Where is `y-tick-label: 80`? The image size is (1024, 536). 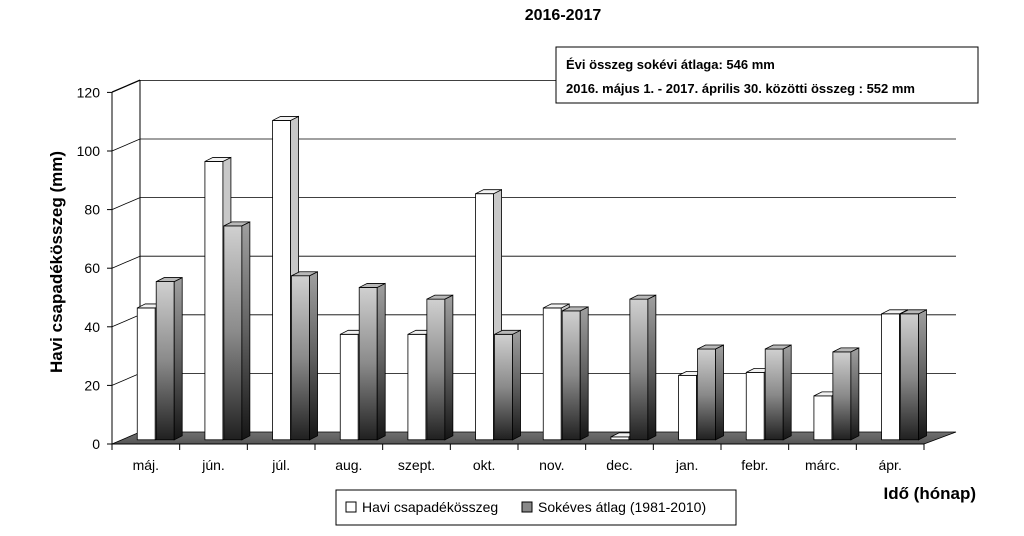
y-tick-label: 80 is located at coordinates (92, 210).